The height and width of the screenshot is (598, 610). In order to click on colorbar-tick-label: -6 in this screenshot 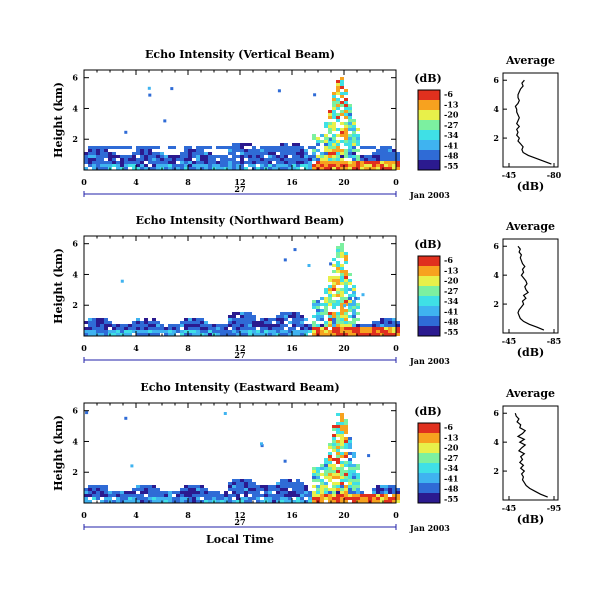, I will do `click(448, 260)`.